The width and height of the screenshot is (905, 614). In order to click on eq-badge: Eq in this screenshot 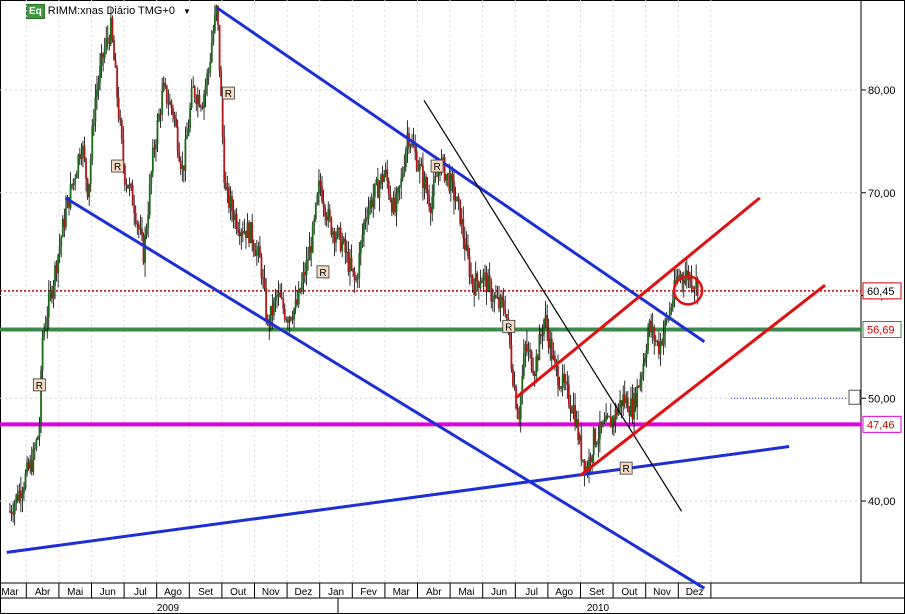, I will do `click(35, 11)`.